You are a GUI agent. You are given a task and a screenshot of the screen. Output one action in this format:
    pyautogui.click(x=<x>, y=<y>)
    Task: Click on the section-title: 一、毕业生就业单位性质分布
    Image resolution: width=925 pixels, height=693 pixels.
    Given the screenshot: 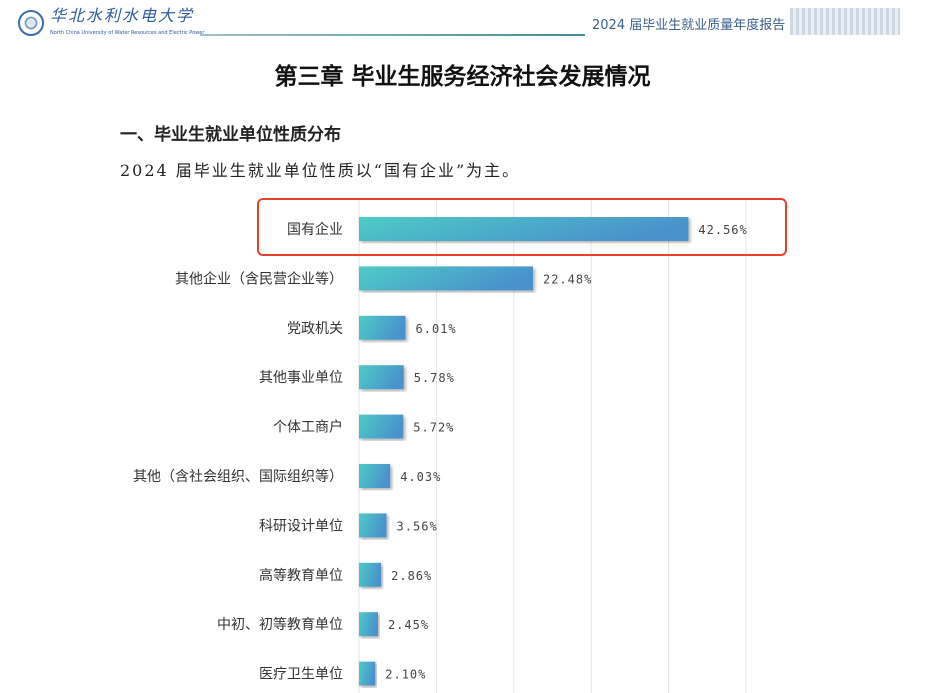 What is the action you would take?
    pyautogui.click(x=230, y=135)
    